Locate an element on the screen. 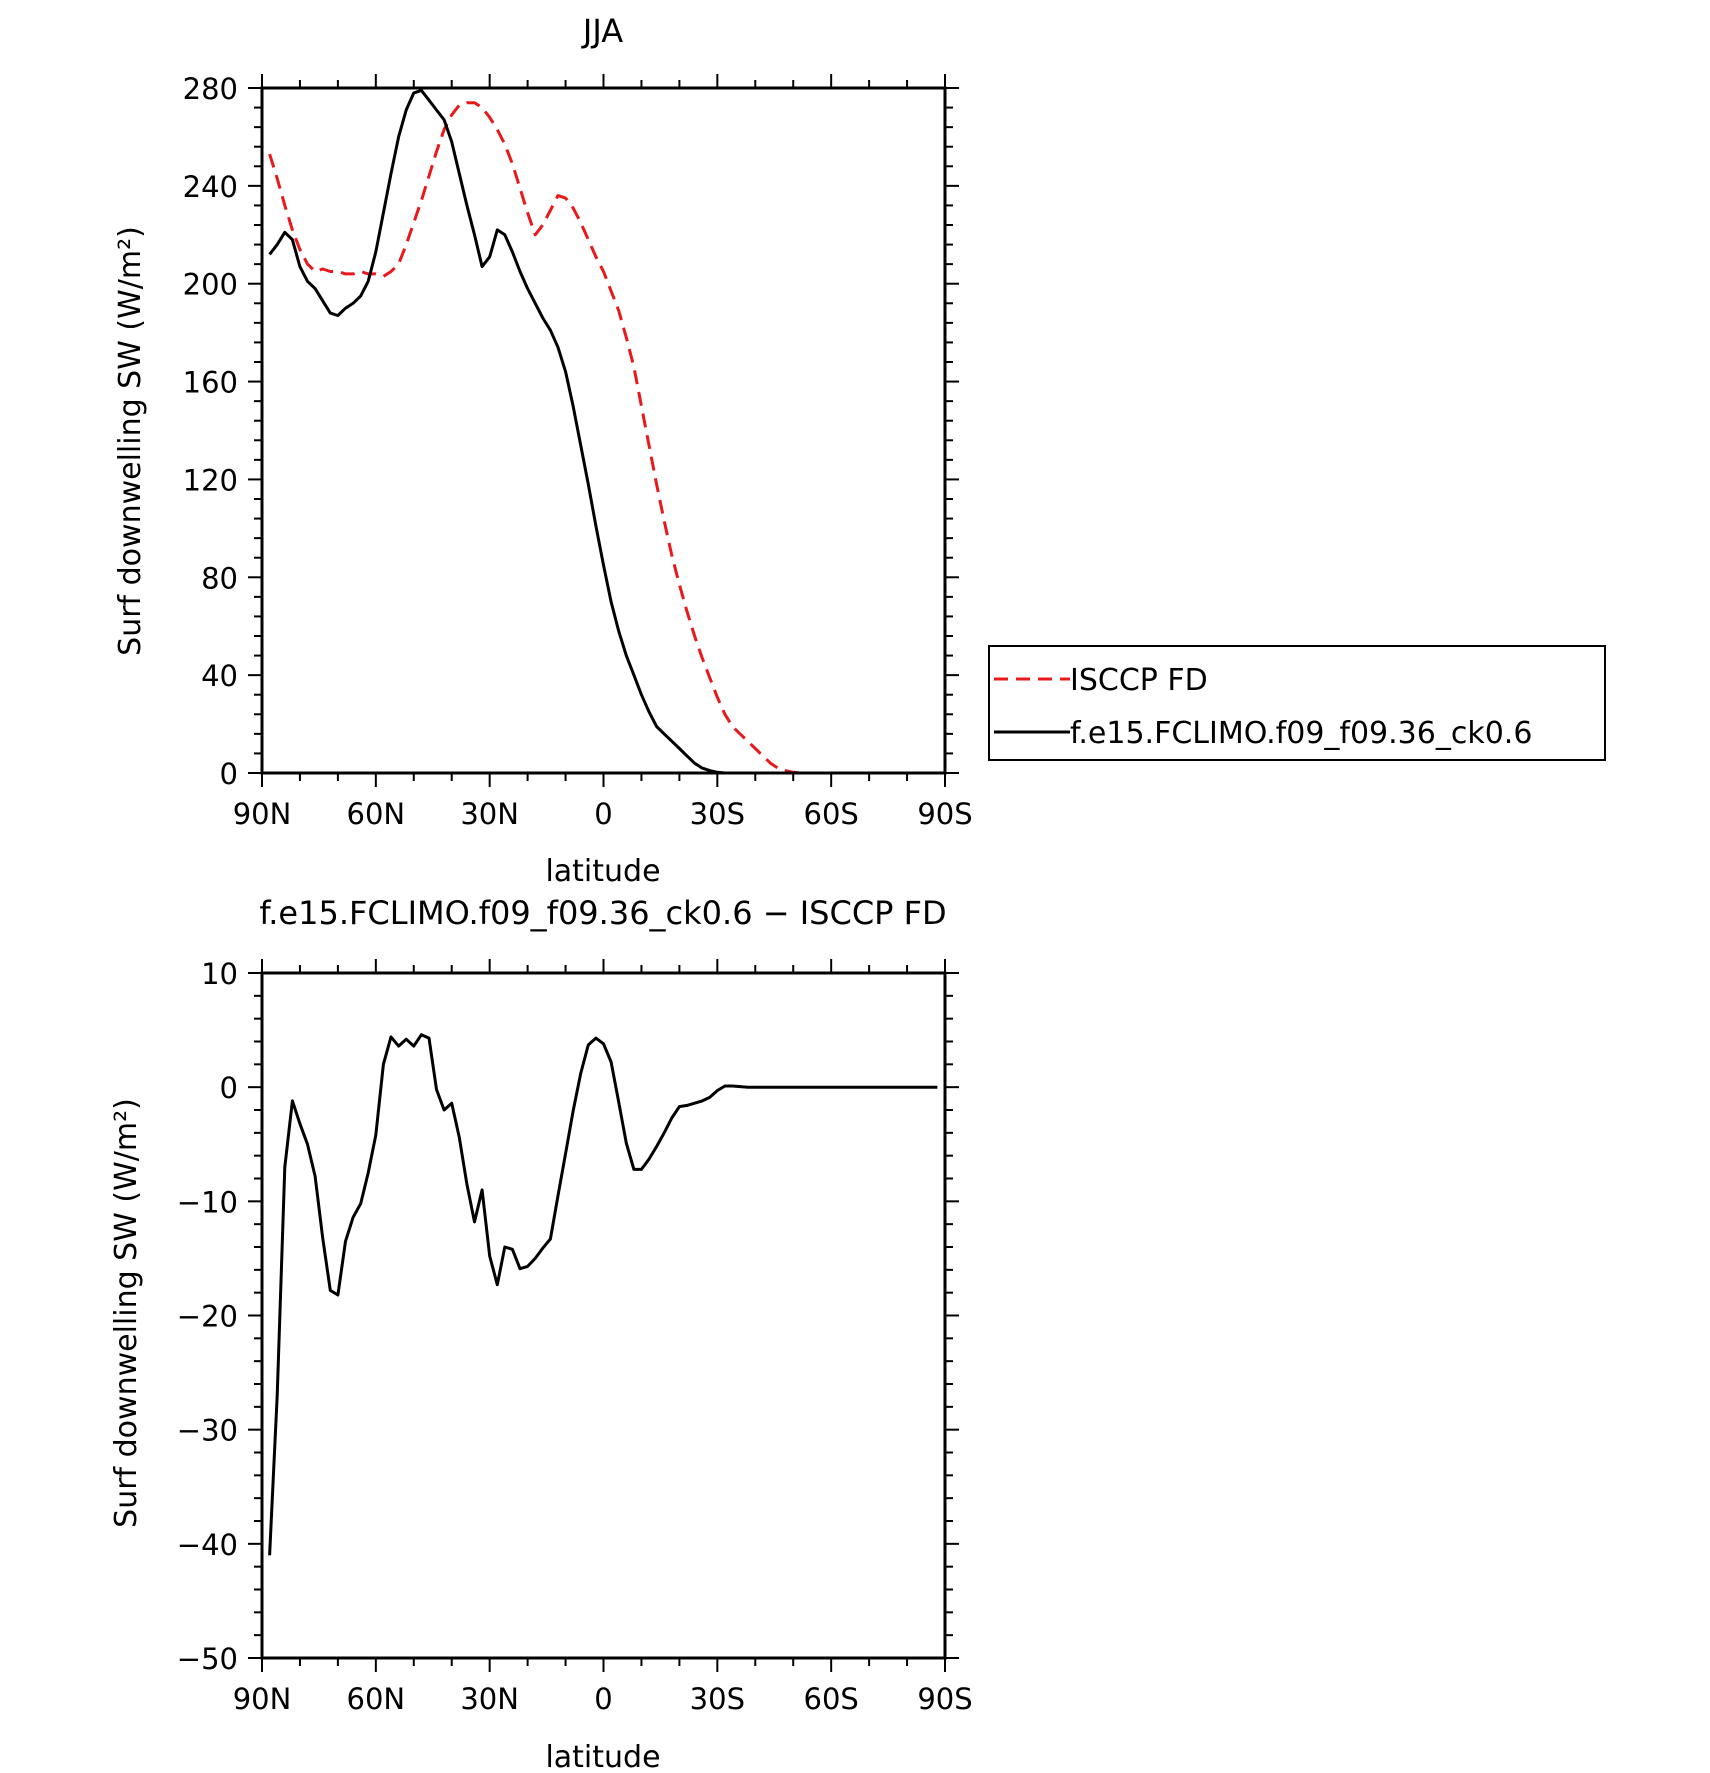 This screenshot has height=1773, width=1710. bottom-x-tick-label: 30N is located at coordinates (489, 1699).